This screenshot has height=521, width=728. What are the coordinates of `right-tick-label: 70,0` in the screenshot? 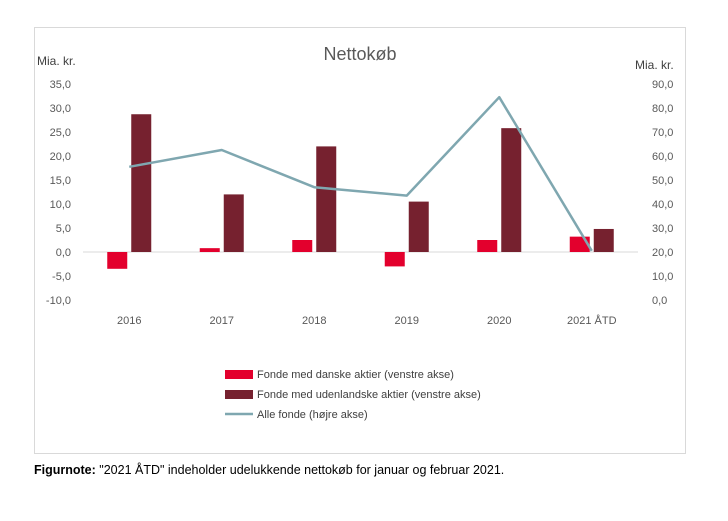 It's located at (662, 133).